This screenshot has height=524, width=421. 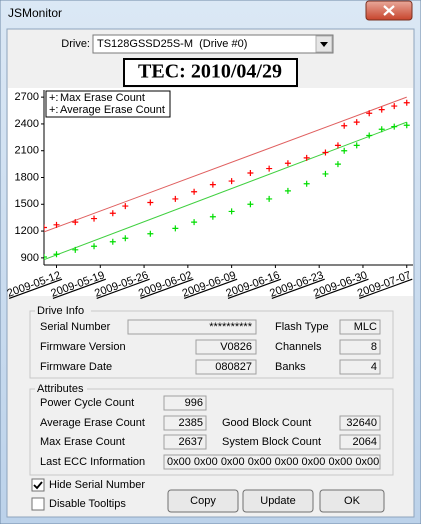 I want to click on y-tick-label: 2400, so click(x=27, y=124).